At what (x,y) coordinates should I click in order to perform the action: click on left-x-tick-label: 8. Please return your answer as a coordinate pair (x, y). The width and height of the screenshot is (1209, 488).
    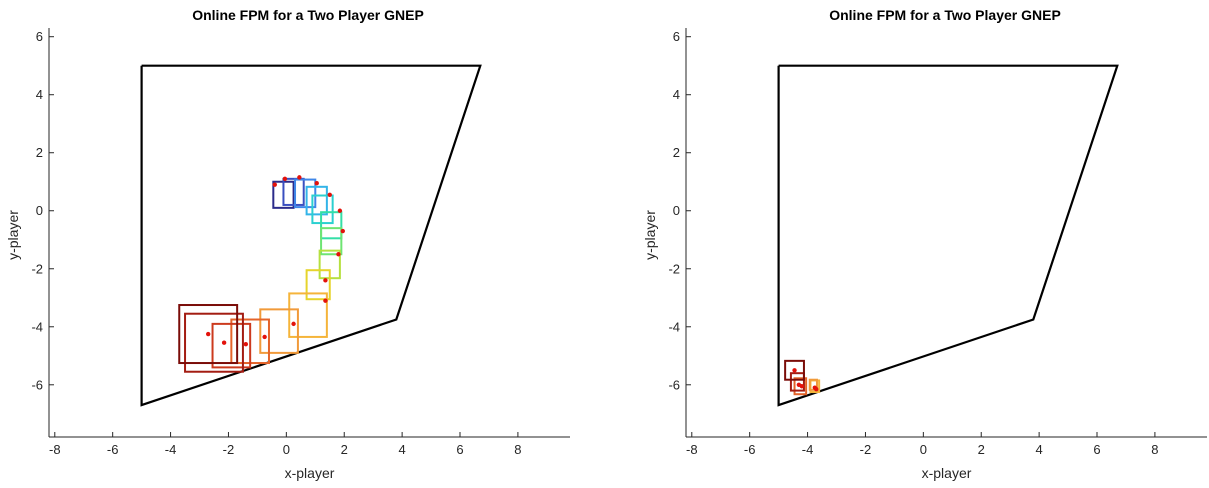
    Looking at the image, I should click on (517, 449).